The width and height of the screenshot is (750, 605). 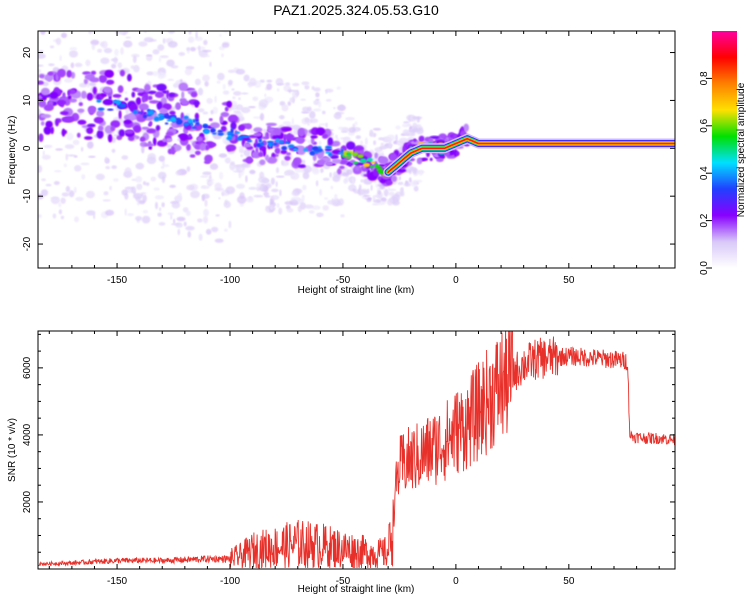 What do you see at coordinates (27, 100) in the screenshot?
I see `top-y-tick-label: 10` at bounding box center [27, 100].